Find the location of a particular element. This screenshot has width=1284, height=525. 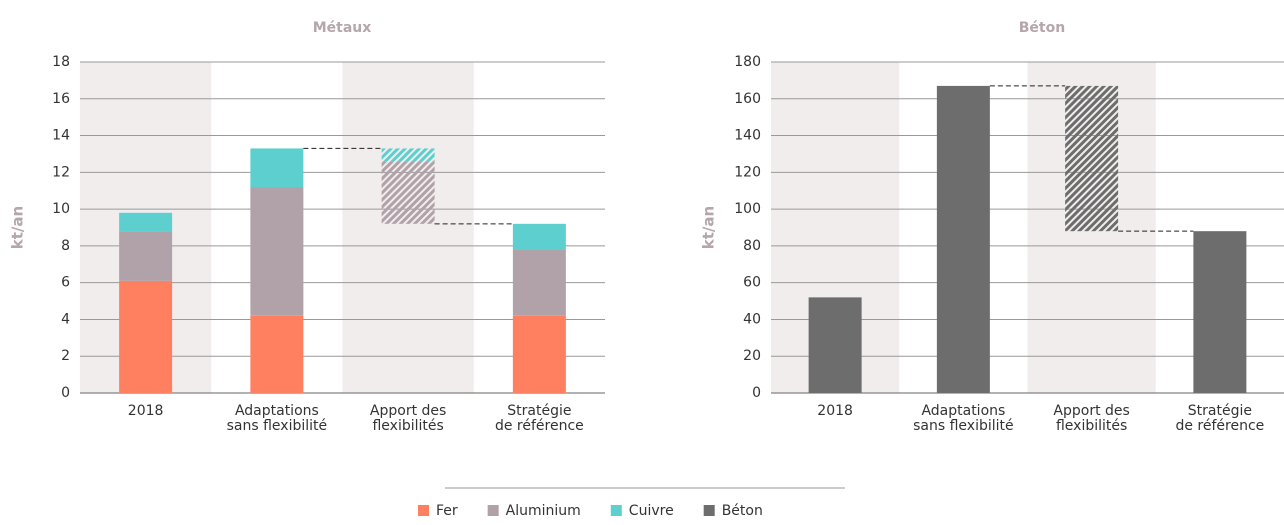

y-tick-label: 160 is located at coordinates (747, 99).